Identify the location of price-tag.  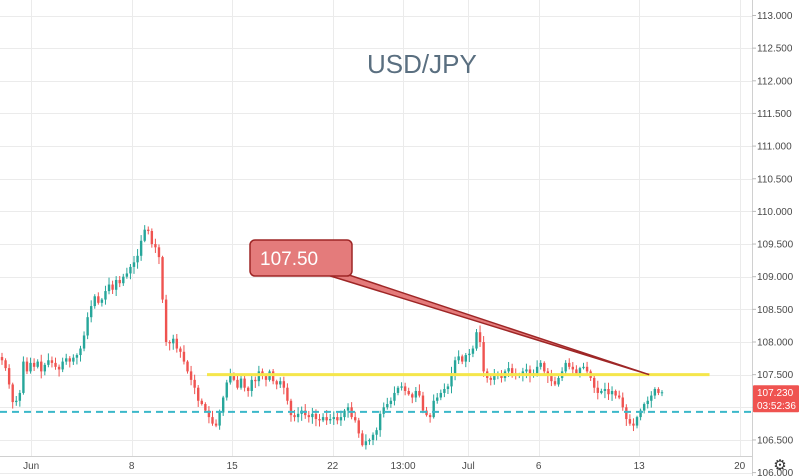
(776, 399).